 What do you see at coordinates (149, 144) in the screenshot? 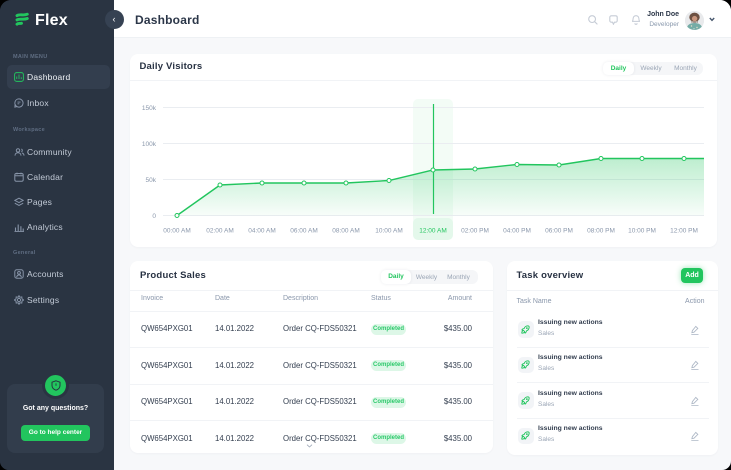
I see `svg-text: 100k` at bounding box center [149, 144].